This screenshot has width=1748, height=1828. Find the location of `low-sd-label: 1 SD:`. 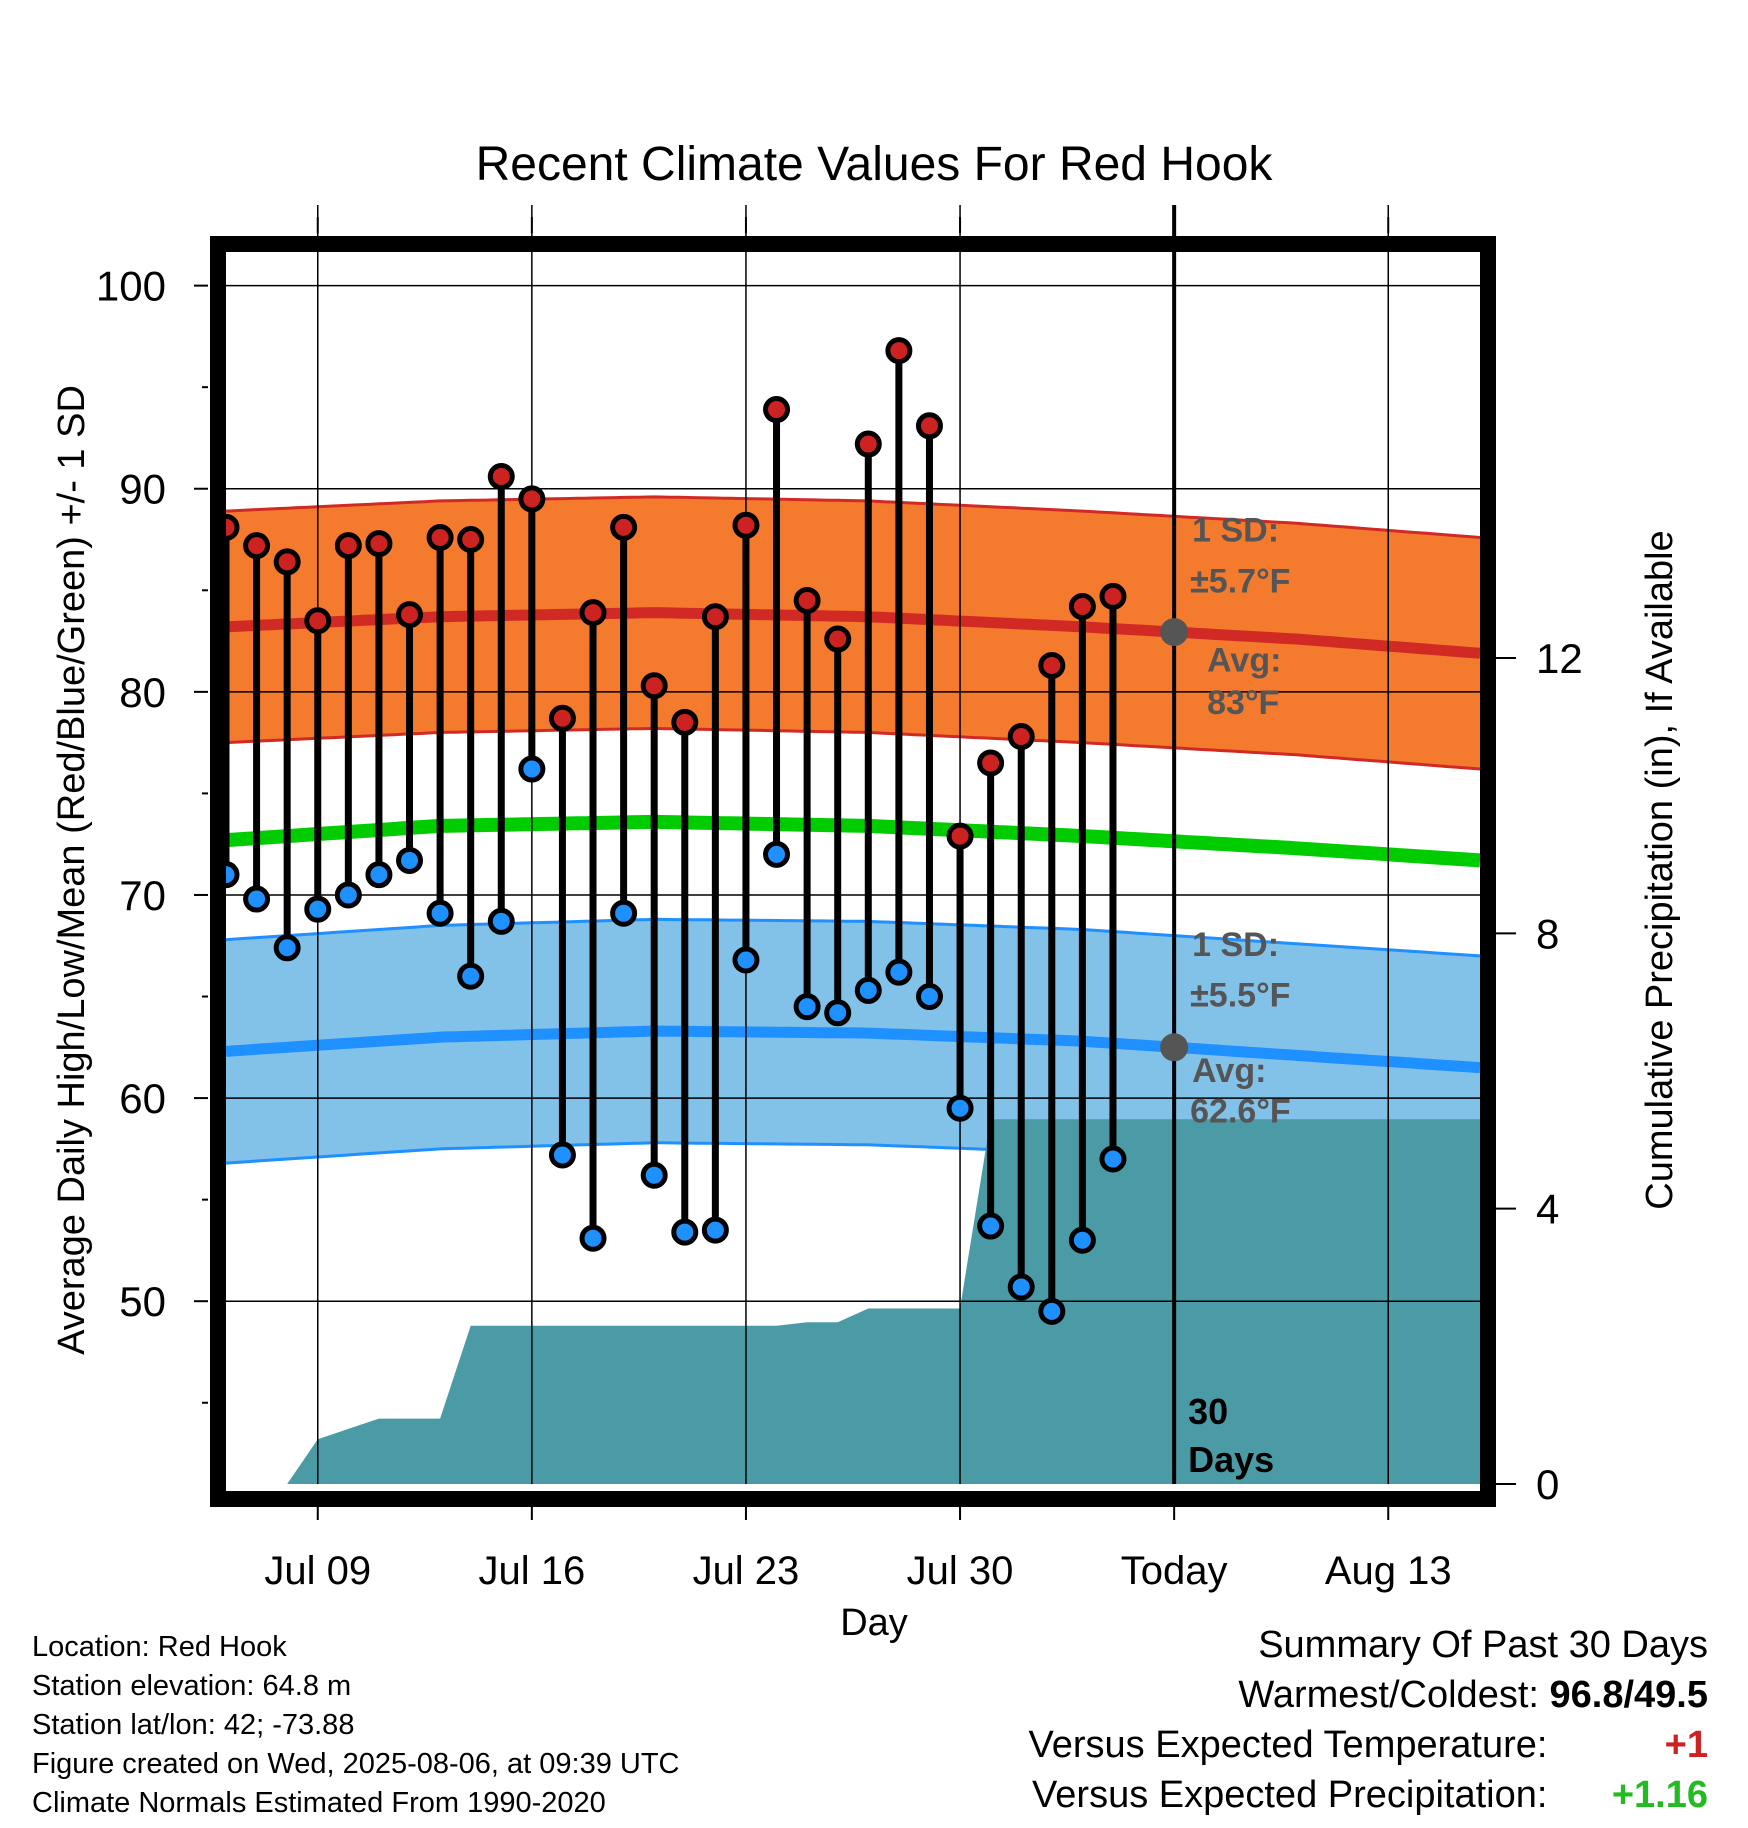

low-sd-label: 1 SD: is located at coordinates (1235, 945).